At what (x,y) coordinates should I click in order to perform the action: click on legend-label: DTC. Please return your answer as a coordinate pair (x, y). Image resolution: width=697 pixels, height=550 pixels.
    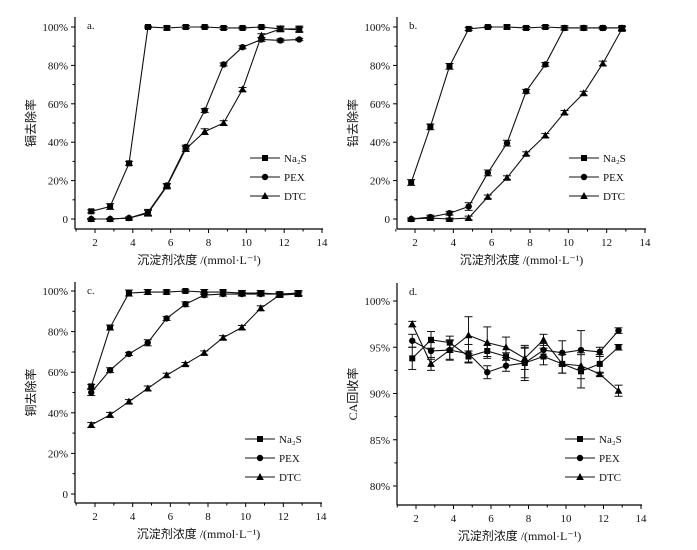
    Looking at the image, I should click on (295, 197).